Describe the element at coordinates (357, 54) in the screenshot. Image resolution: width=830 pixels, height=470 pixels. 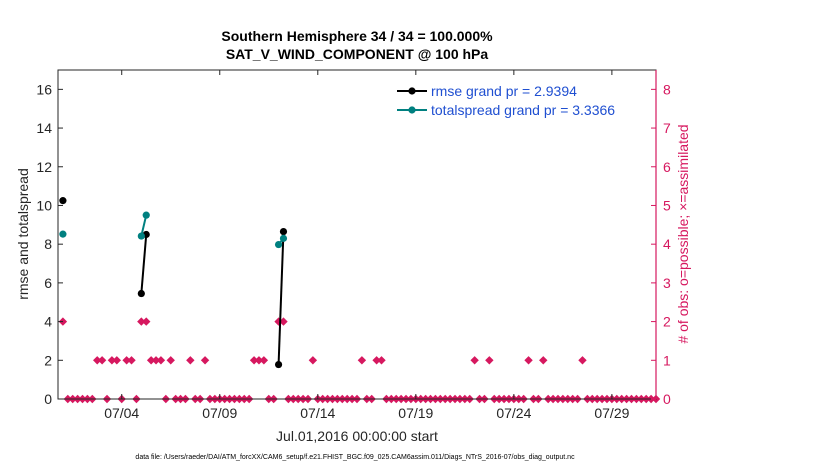
I see `chart-title-line2: SAT_V_WIND_COMPONENT @ 100 hPa` at that location.